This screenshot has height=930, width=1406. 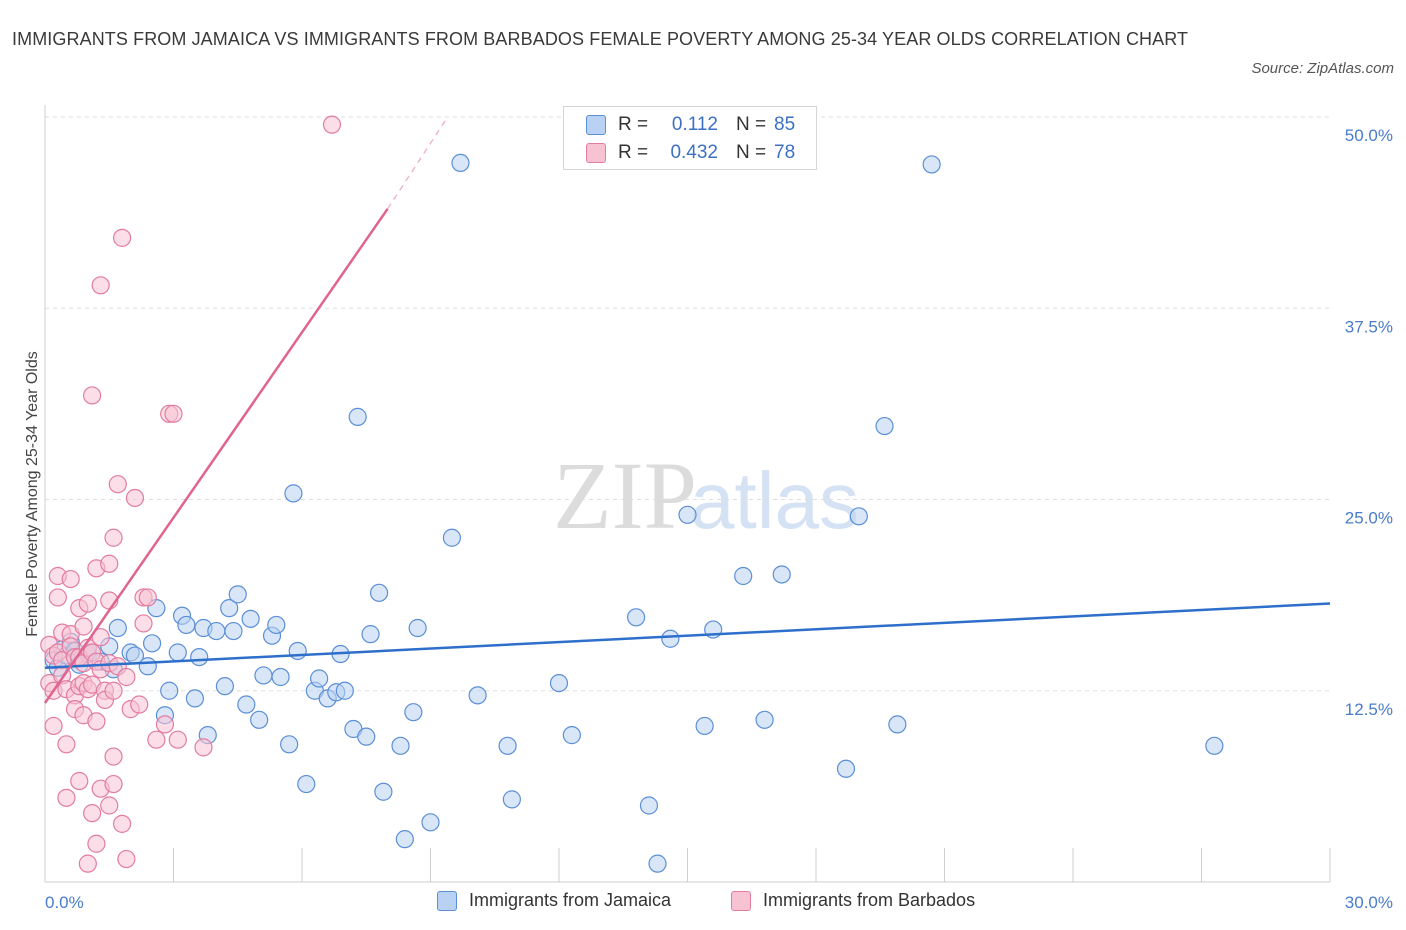 I want to click on trend-line-barbados, so click(x=216, y=456).